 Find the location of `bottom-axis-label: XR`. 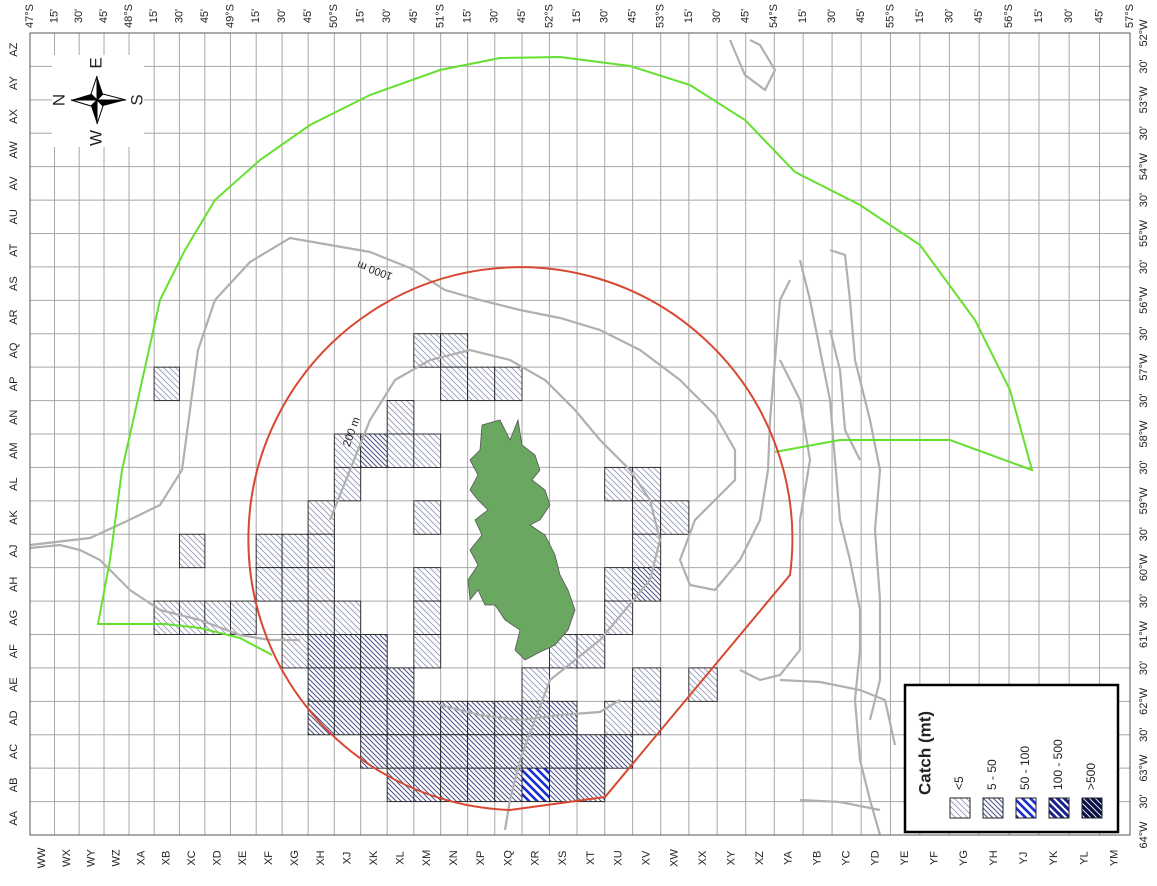

bottom-axis-label: XR is located at coordinates (536, 857).